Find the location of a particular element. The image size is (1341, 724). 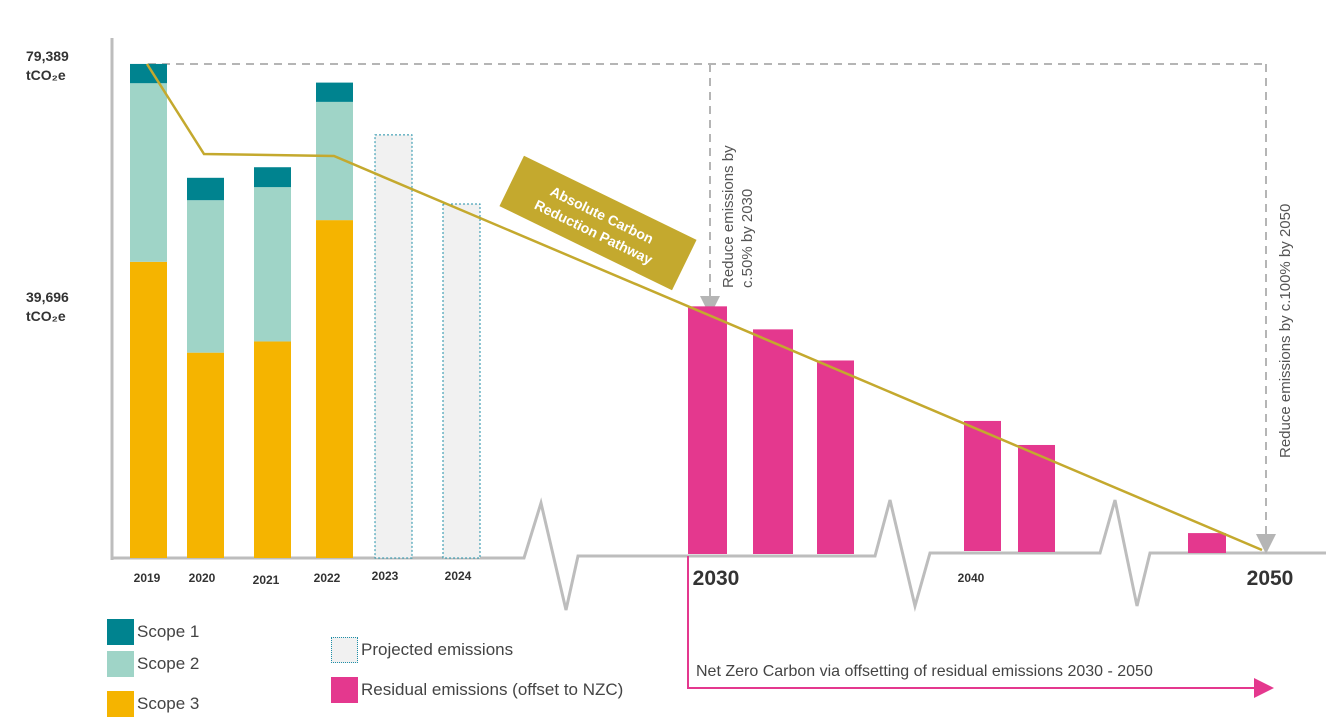

bar-2020-scope3 is located at coordinates (205, 455).